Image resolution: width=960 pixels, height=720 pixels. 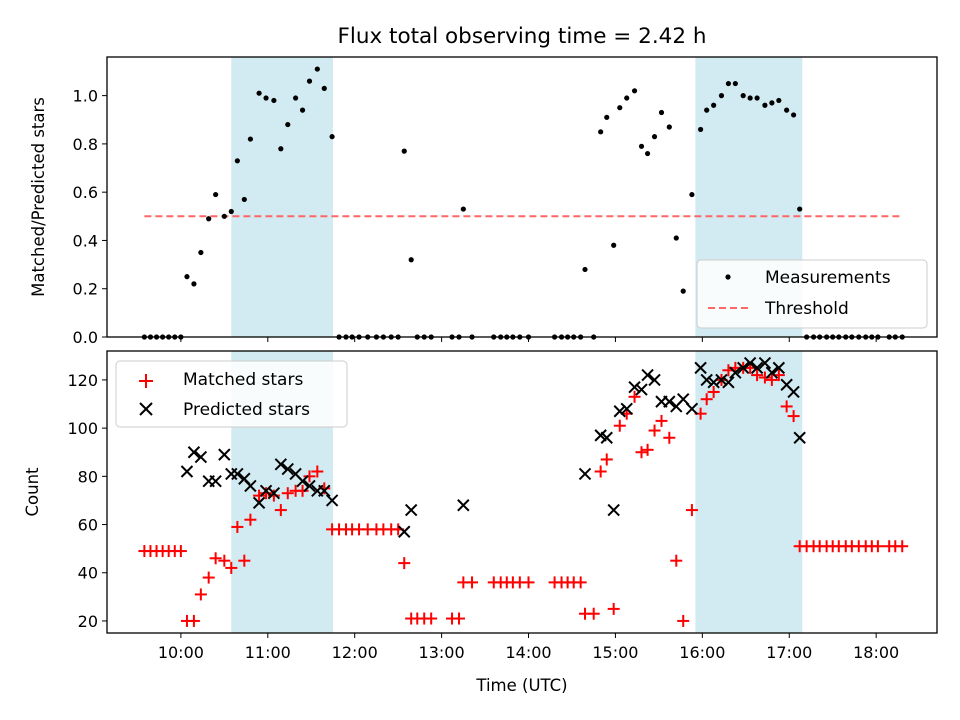 I want to click on top-y-tick-label: 0.0, so click(x=85, y=337).